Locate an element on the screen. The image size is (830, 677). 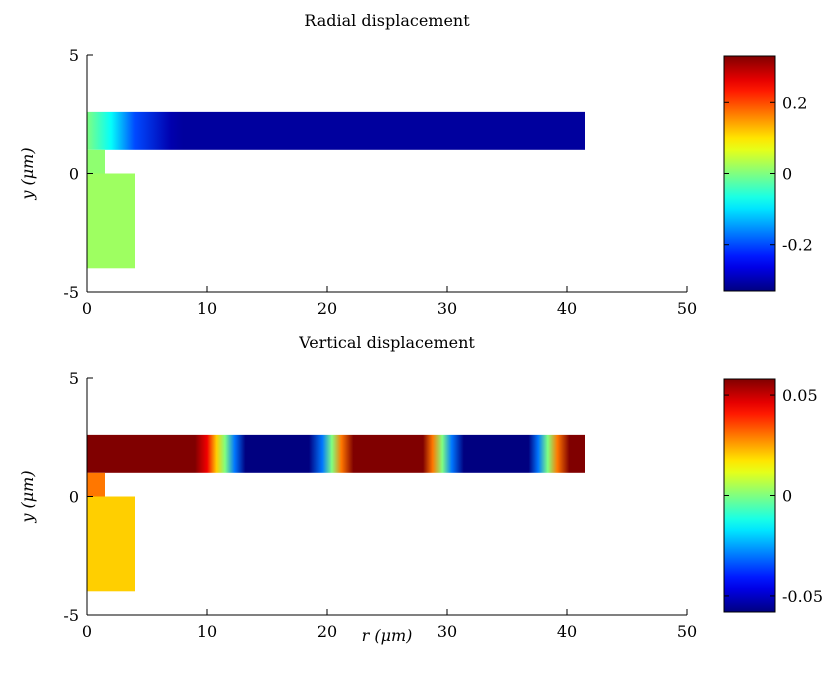
colorbar-tick-label: 0.2 is located at coordinates (794, 102).